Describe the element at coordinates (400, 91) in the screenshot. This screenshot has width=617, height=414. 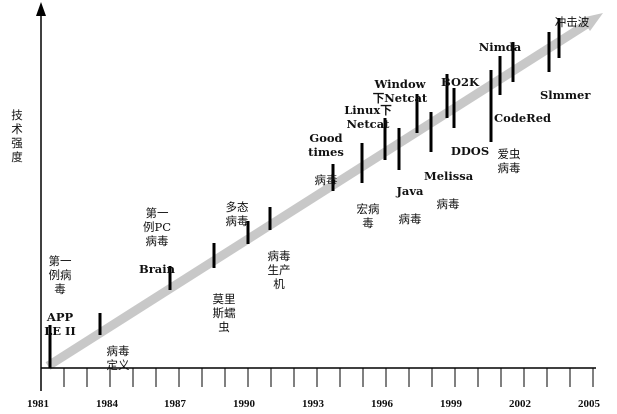
I see `event-label-windows-netcat: Window 下Netcat` at that location.